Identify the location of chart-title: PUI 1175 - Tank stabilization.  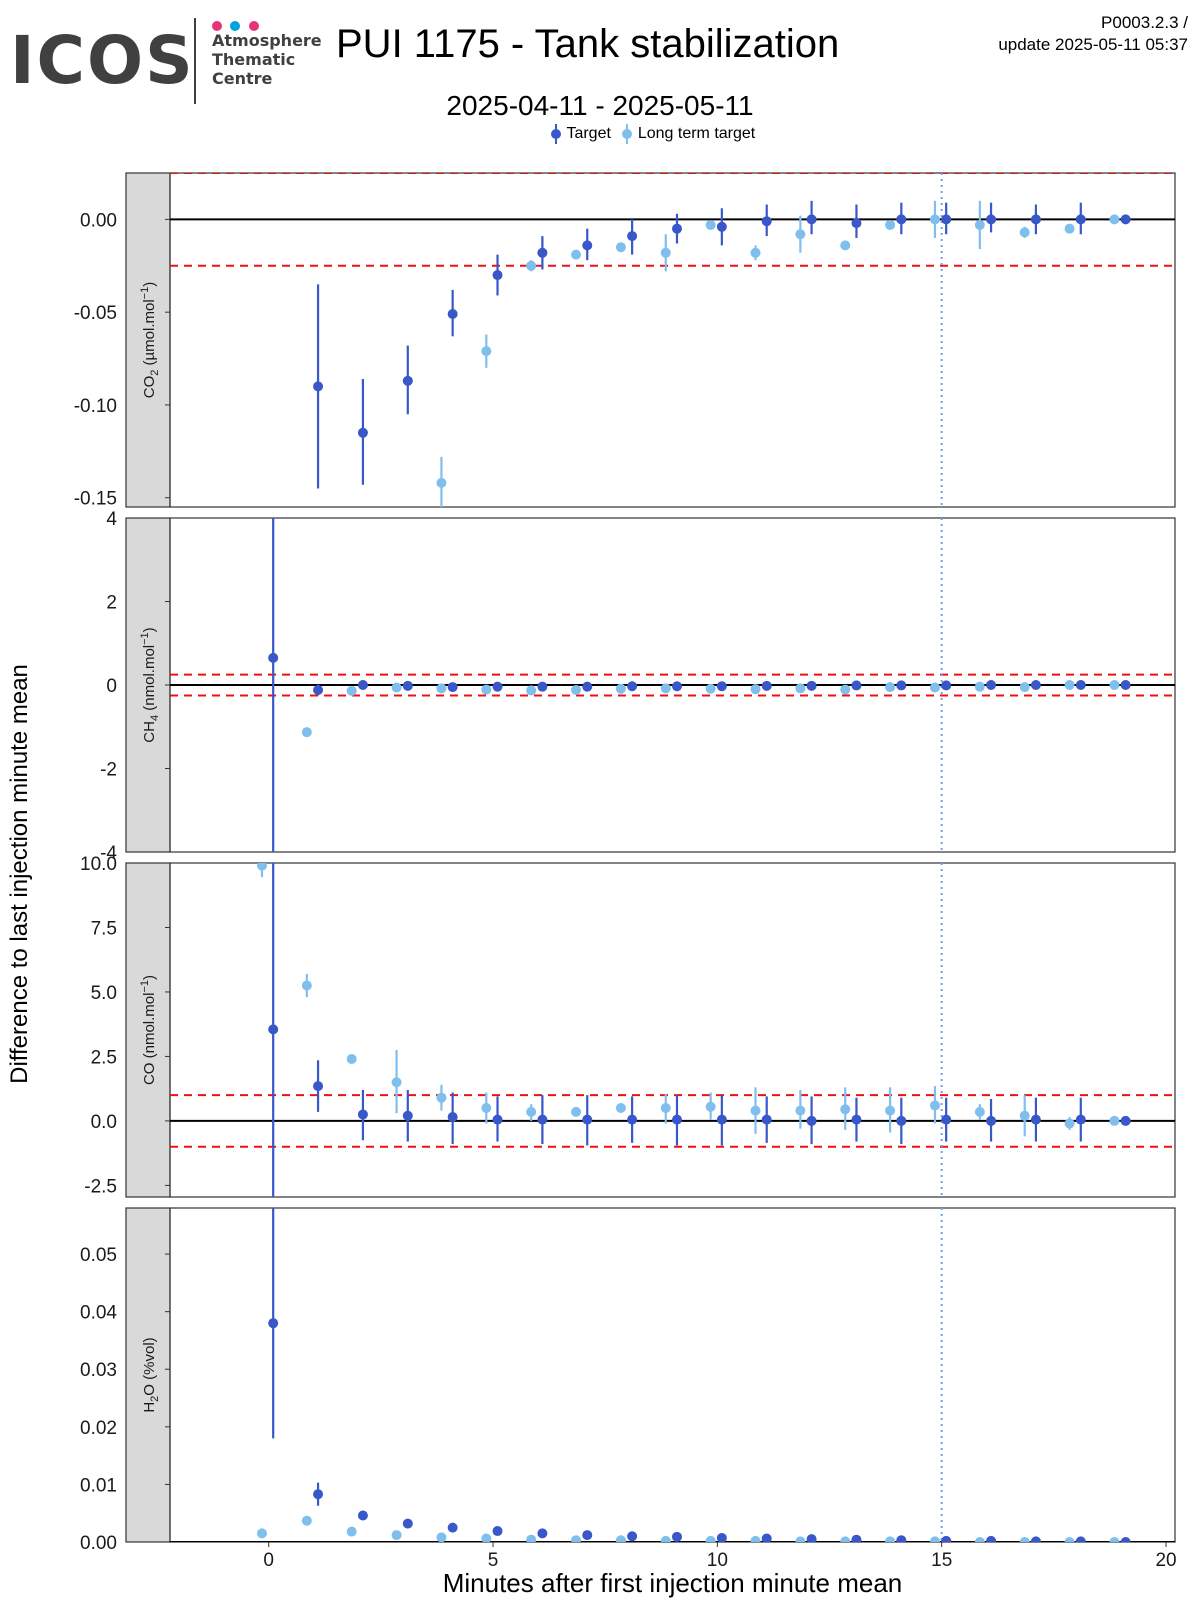
(588, 44).